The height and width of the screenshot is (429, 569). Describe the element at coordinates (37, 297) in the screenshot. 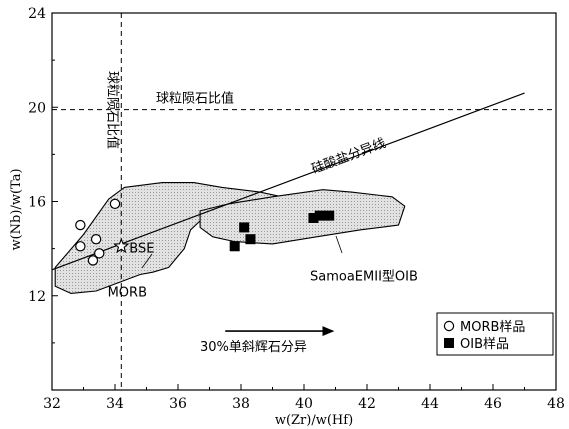

I see `y-tick-label: 12` at that location.